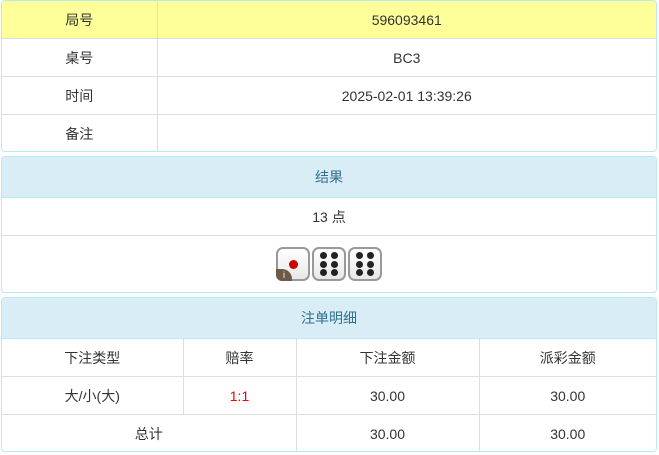 The width and height of the screenshot is (659, 455). I want to click on info-icon: i, so click(284, 275).